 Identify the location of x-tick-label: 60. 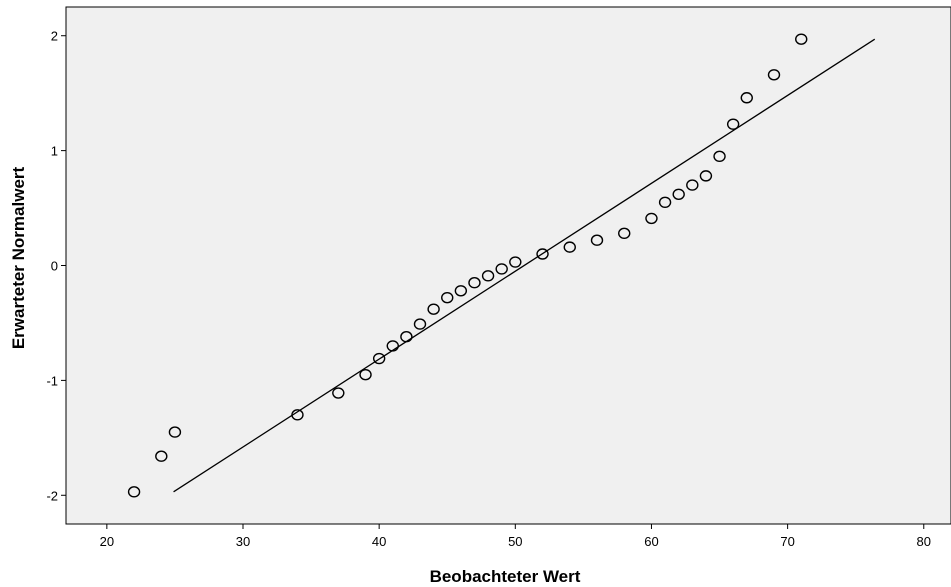
(651, 541).